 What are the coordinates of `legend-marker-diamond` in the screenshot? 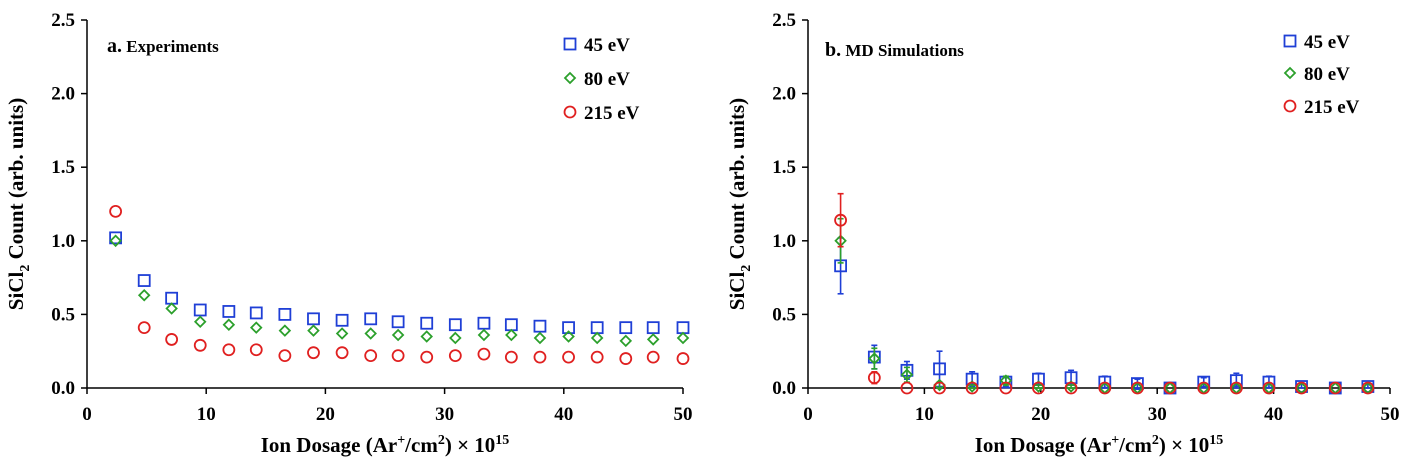 It's located at (1290, 73).